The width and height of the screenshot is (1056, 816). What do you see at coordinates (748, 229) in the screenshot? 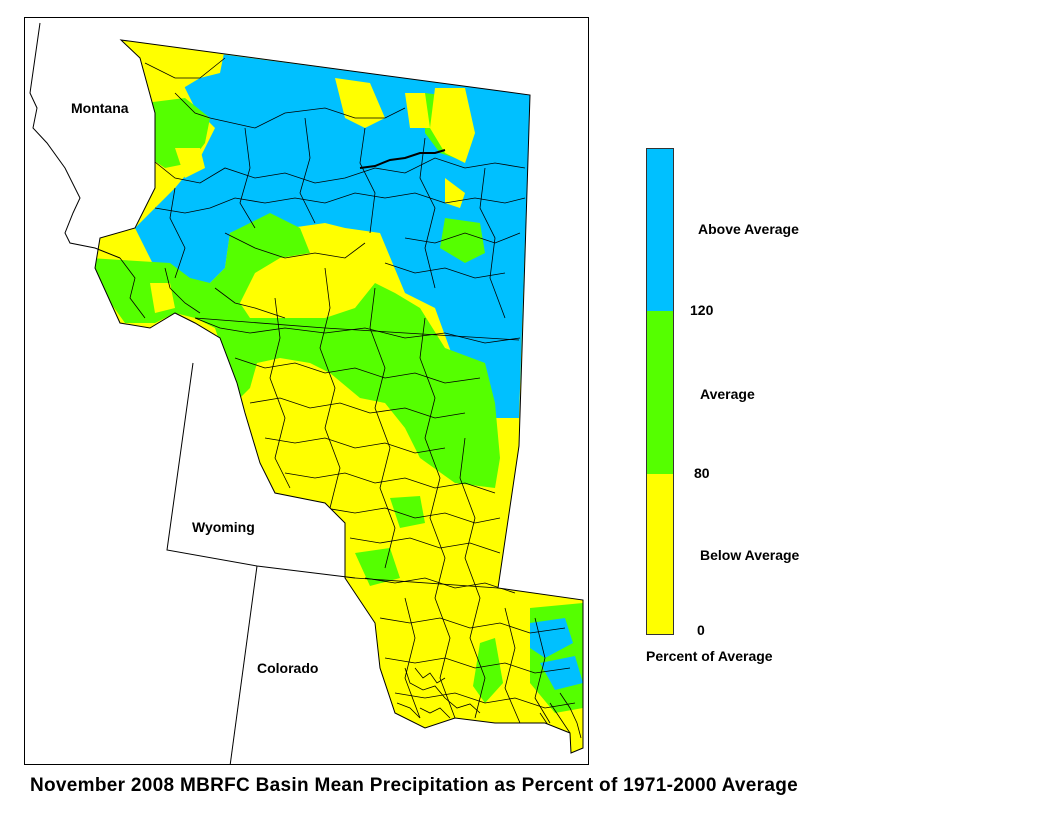
I see `legend-label-above: Above Average` at bounding box center [748, 229].